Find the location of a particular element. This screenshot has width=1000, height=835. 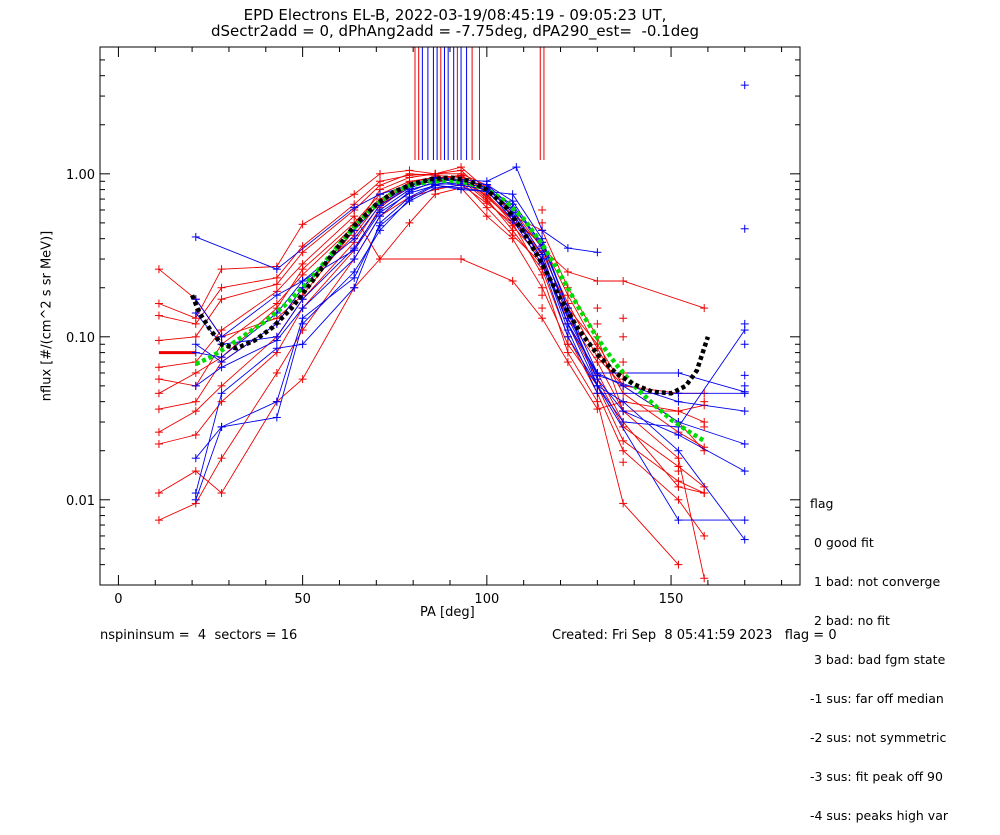

legend-line: -1 sus: far off median is located at coordinates (877, 698).